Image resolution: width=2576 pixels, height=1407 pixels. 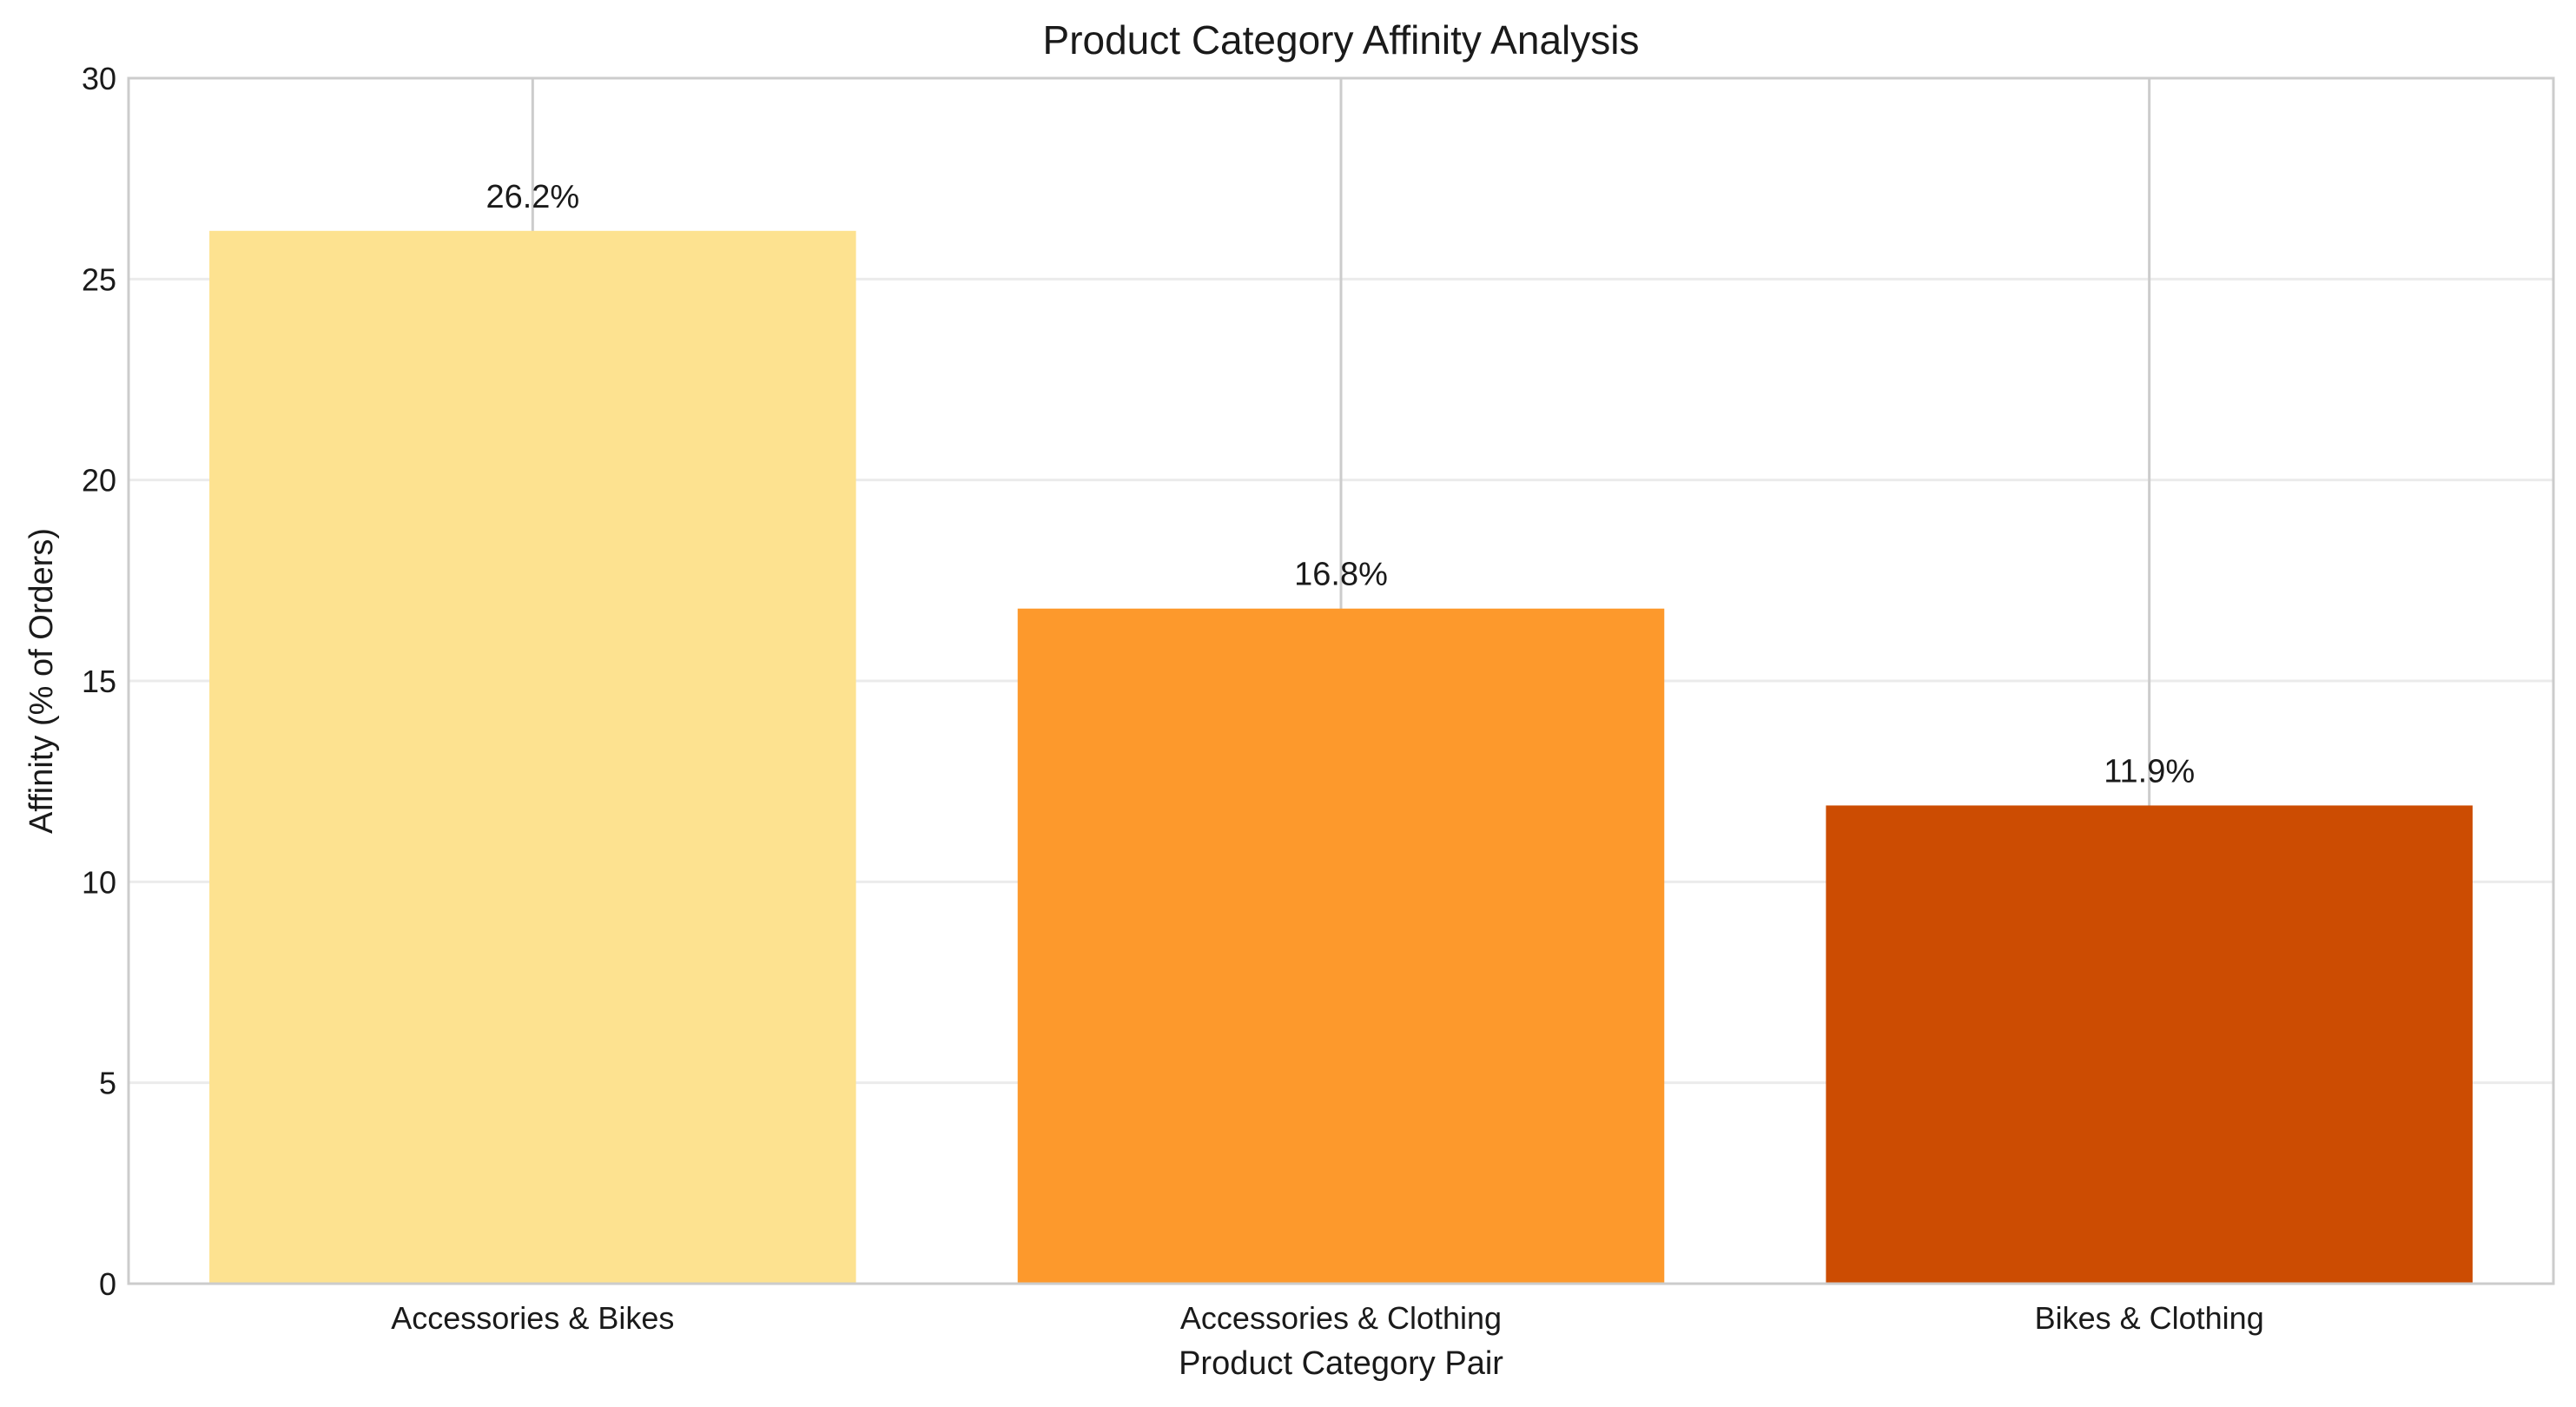 I want to click on y-tick-label: 25, so click(x=99, y=279).